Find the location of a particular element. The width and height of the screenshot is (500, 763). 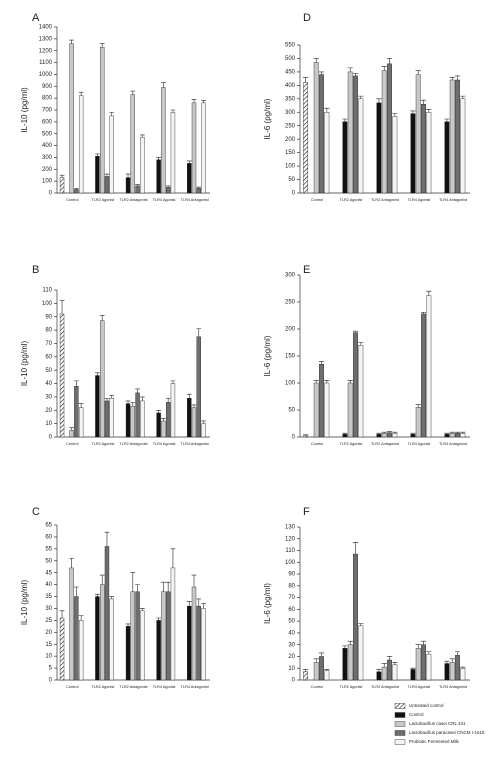

y-tick-label: 200 is located at coordinates (290, 330).